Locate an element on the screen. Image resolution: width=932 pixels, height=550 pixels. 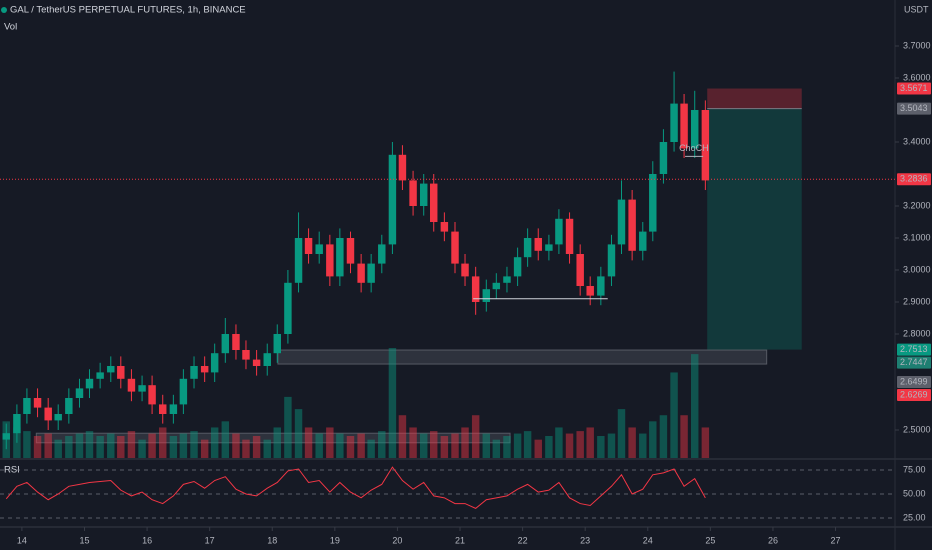
price-badge-label: 3.2836 is located at coordinates (914, 179).